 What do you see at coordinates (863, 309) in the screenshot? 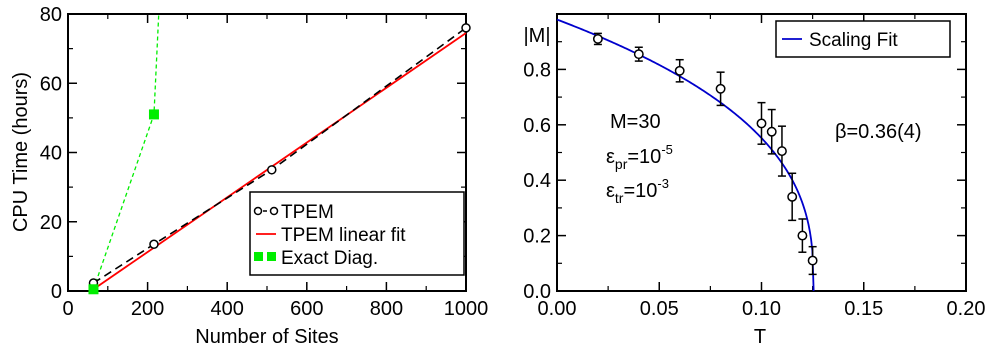
I see `x-tick-label: 0.15` at bounding box center [863, 309].